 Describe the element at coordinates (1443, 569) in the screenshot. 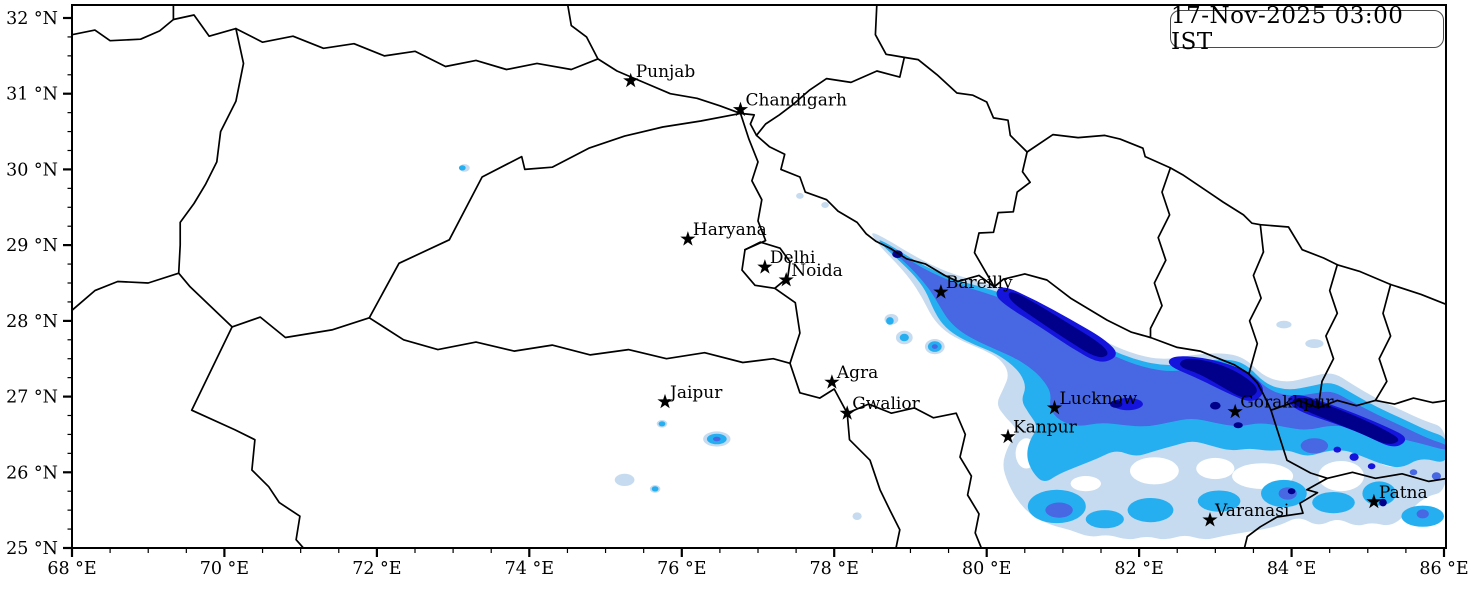

I see `x-tick-label: 86 °E` at that location.